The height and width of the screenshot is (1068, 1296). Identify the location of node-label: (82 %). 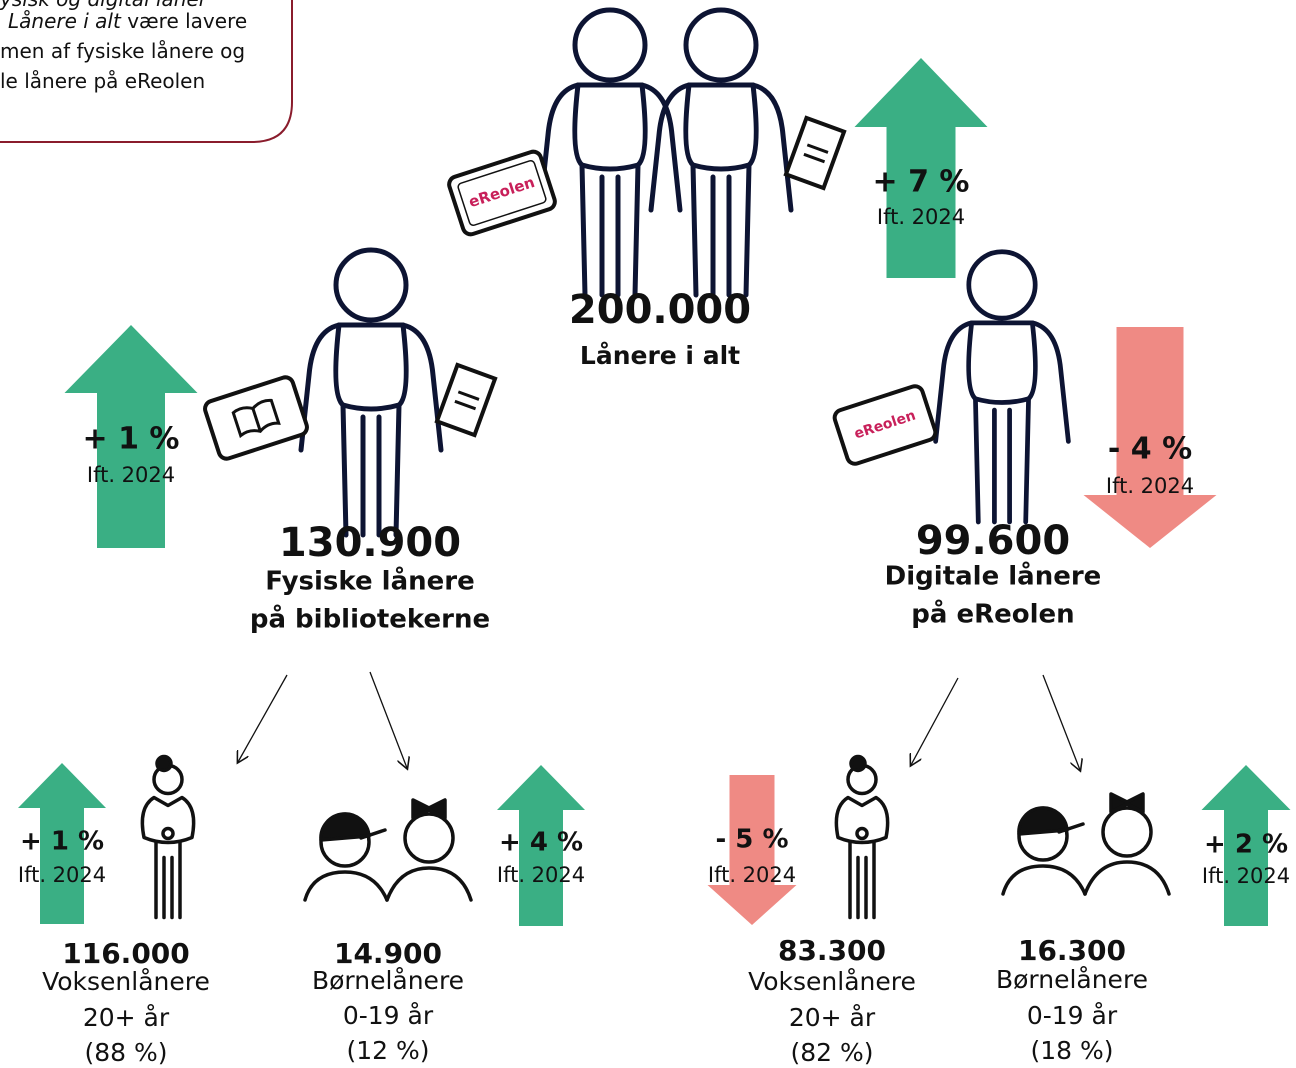
(831, 1052).